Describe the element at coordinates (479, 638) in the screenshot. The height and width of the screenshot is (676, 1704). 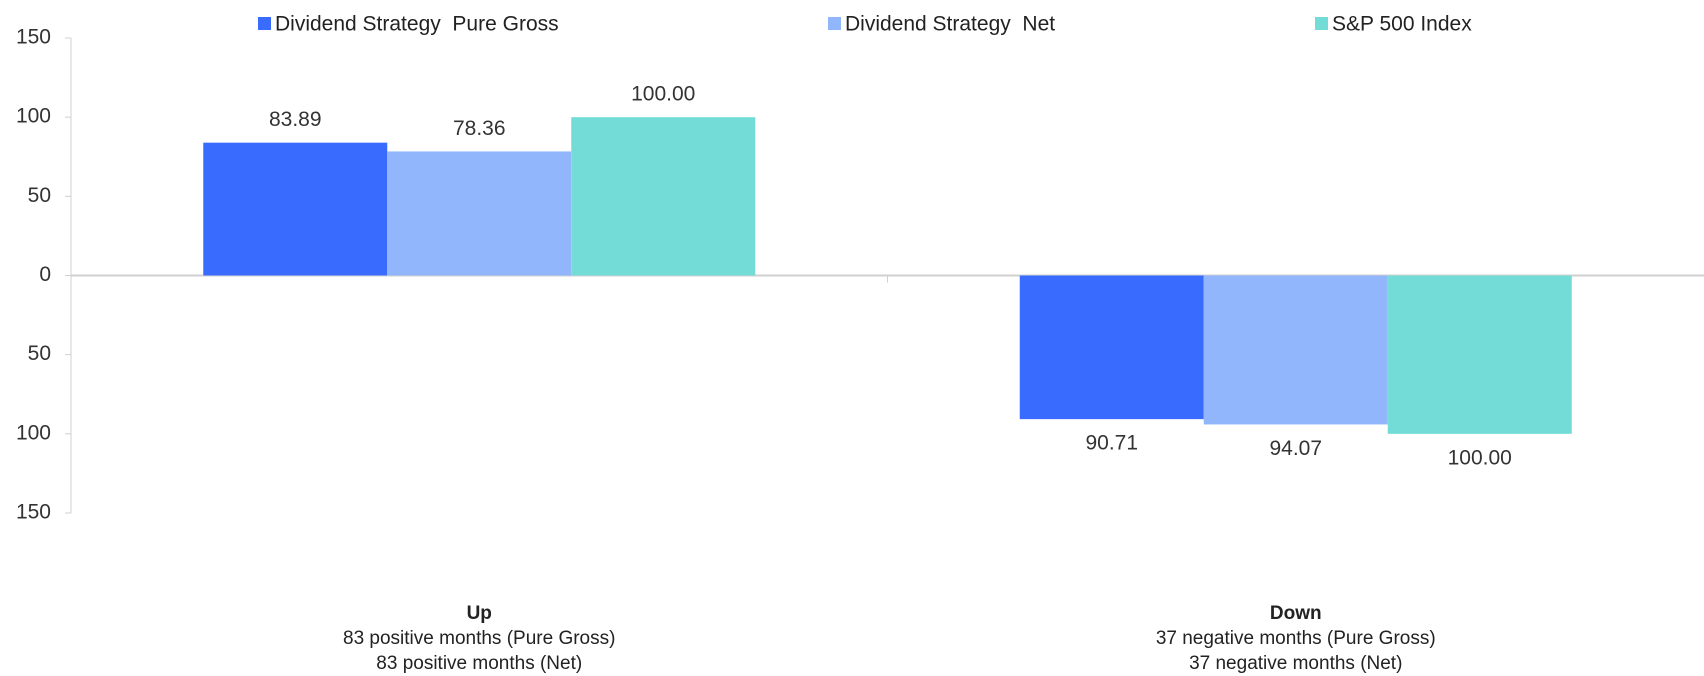
I see `x-tick-note: 83 positive months (Pure Gross)` at that location.